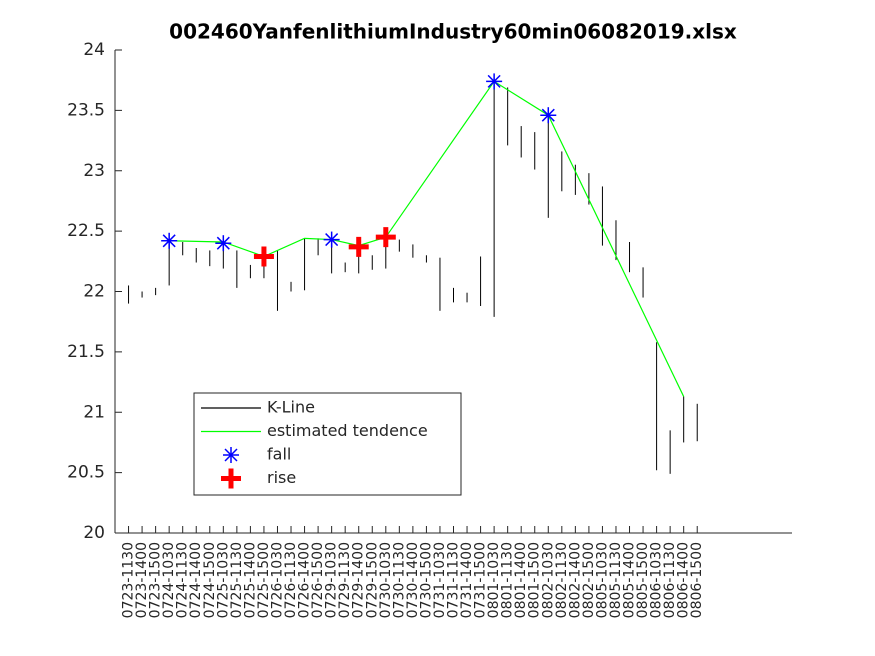 The width and height of the screenshot is (875, 656). I want to click on x-tick-label: 0730-1130, so click(399, 580).